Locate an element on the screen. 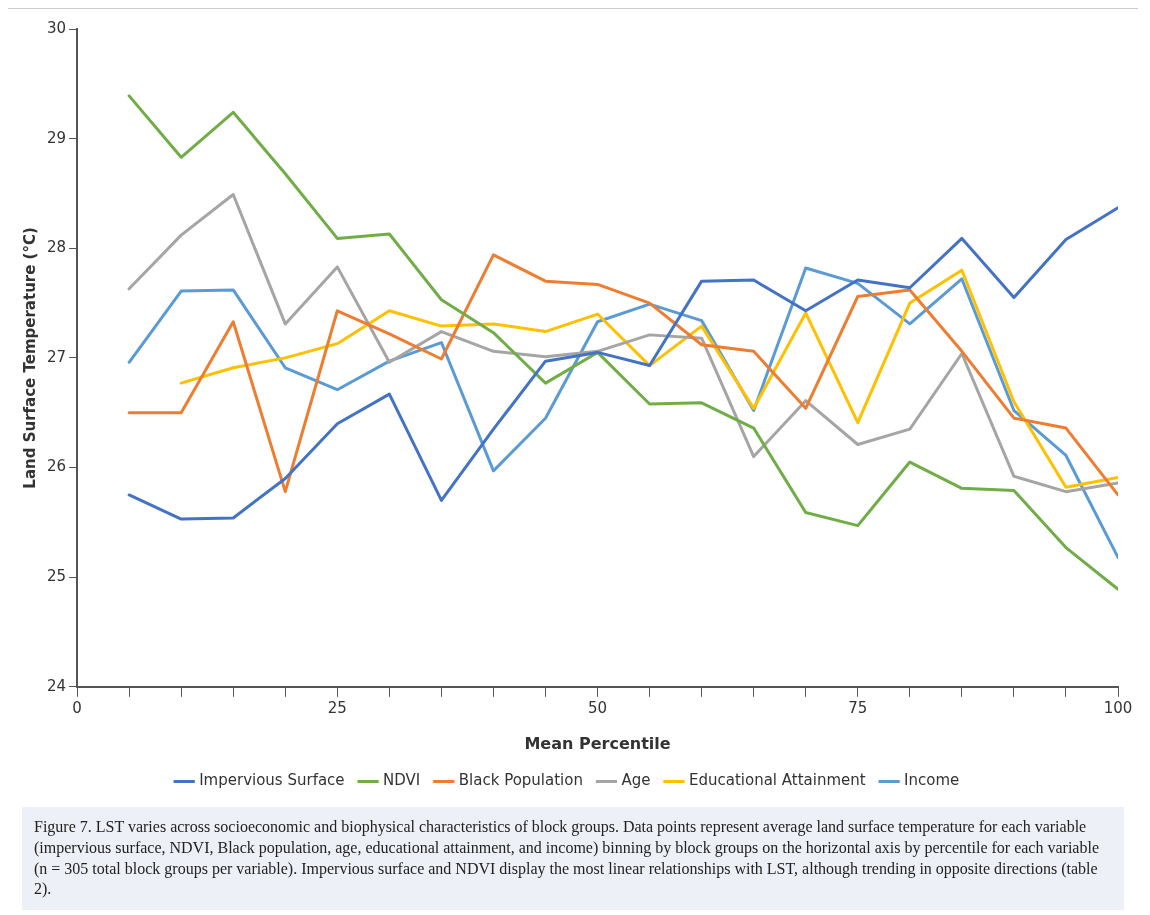  y-tick-label: 26 is located at coordinates (56, 466).